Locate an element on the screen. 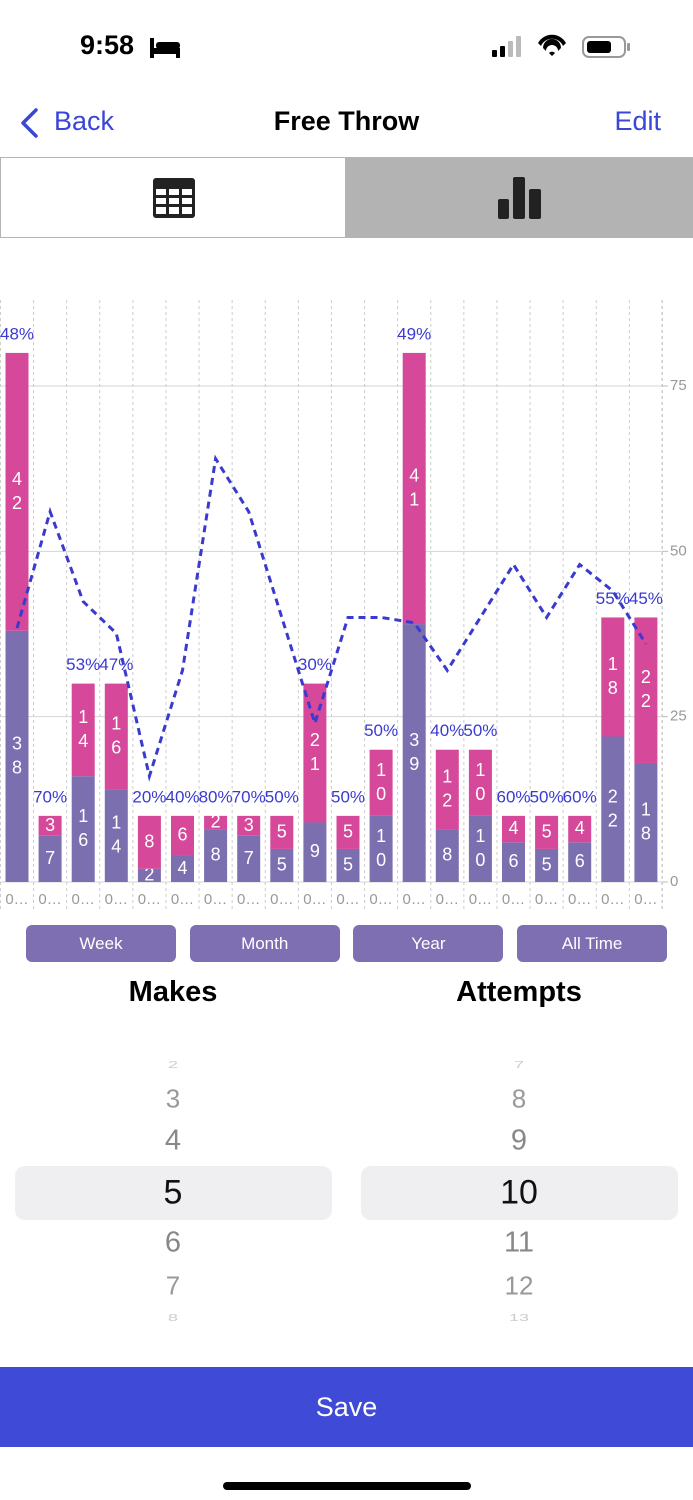 This screenshot has height=1500, width=693. y-tick-label: 50 is located at coordinates (678, 550).